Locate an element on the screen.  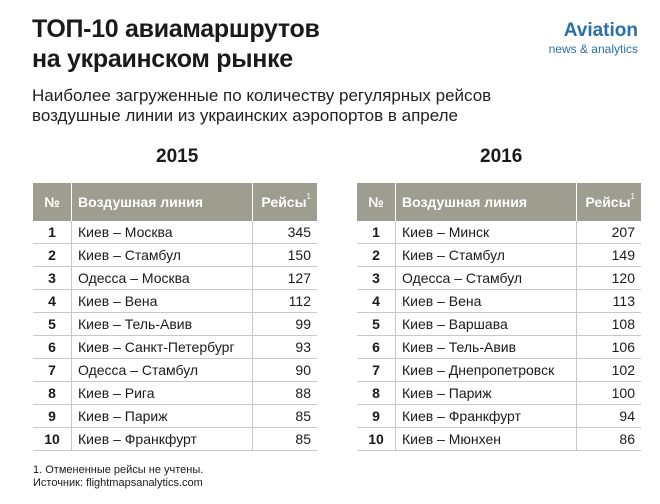
flights-cell: 113 is located at coordinates (608, 301).